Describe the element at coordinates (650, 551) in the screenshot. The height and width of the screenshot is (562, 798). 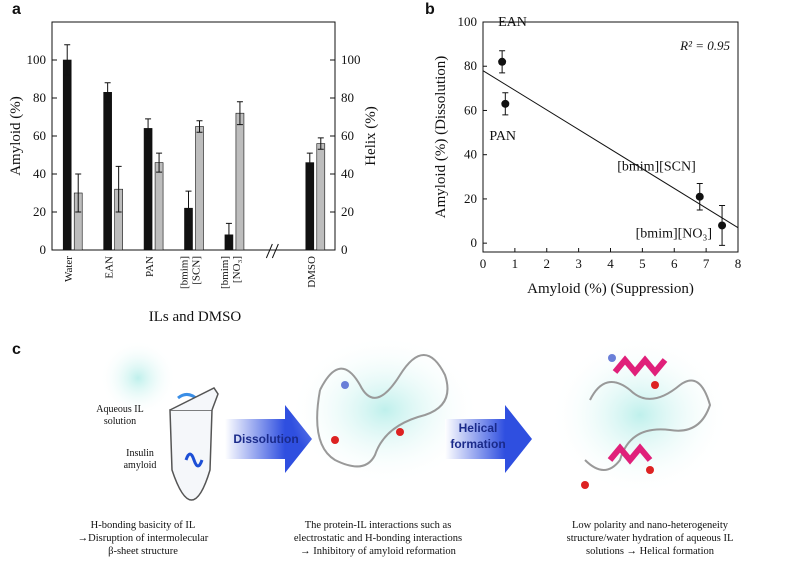
I see `caption: solutions → Helical formation` at that location.